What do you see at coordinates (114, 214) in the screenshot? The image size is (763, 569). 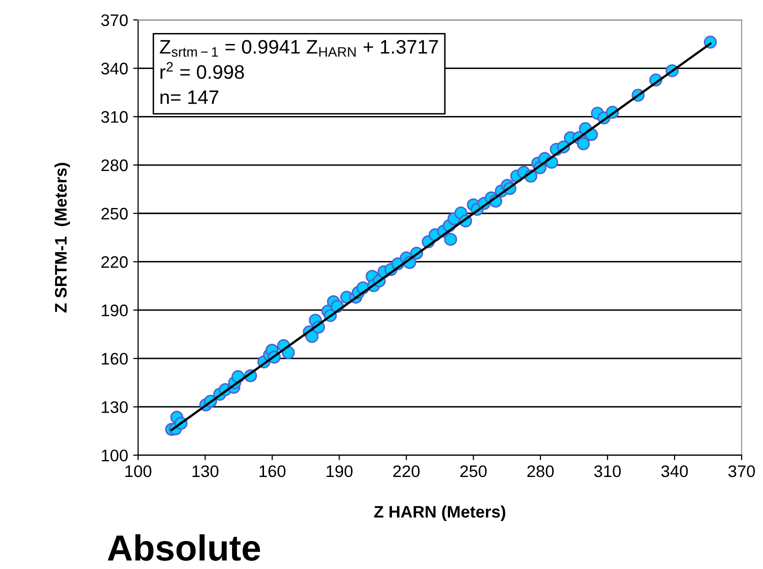 I see `y-tick-label: 250` at bounding box center [114, 214].